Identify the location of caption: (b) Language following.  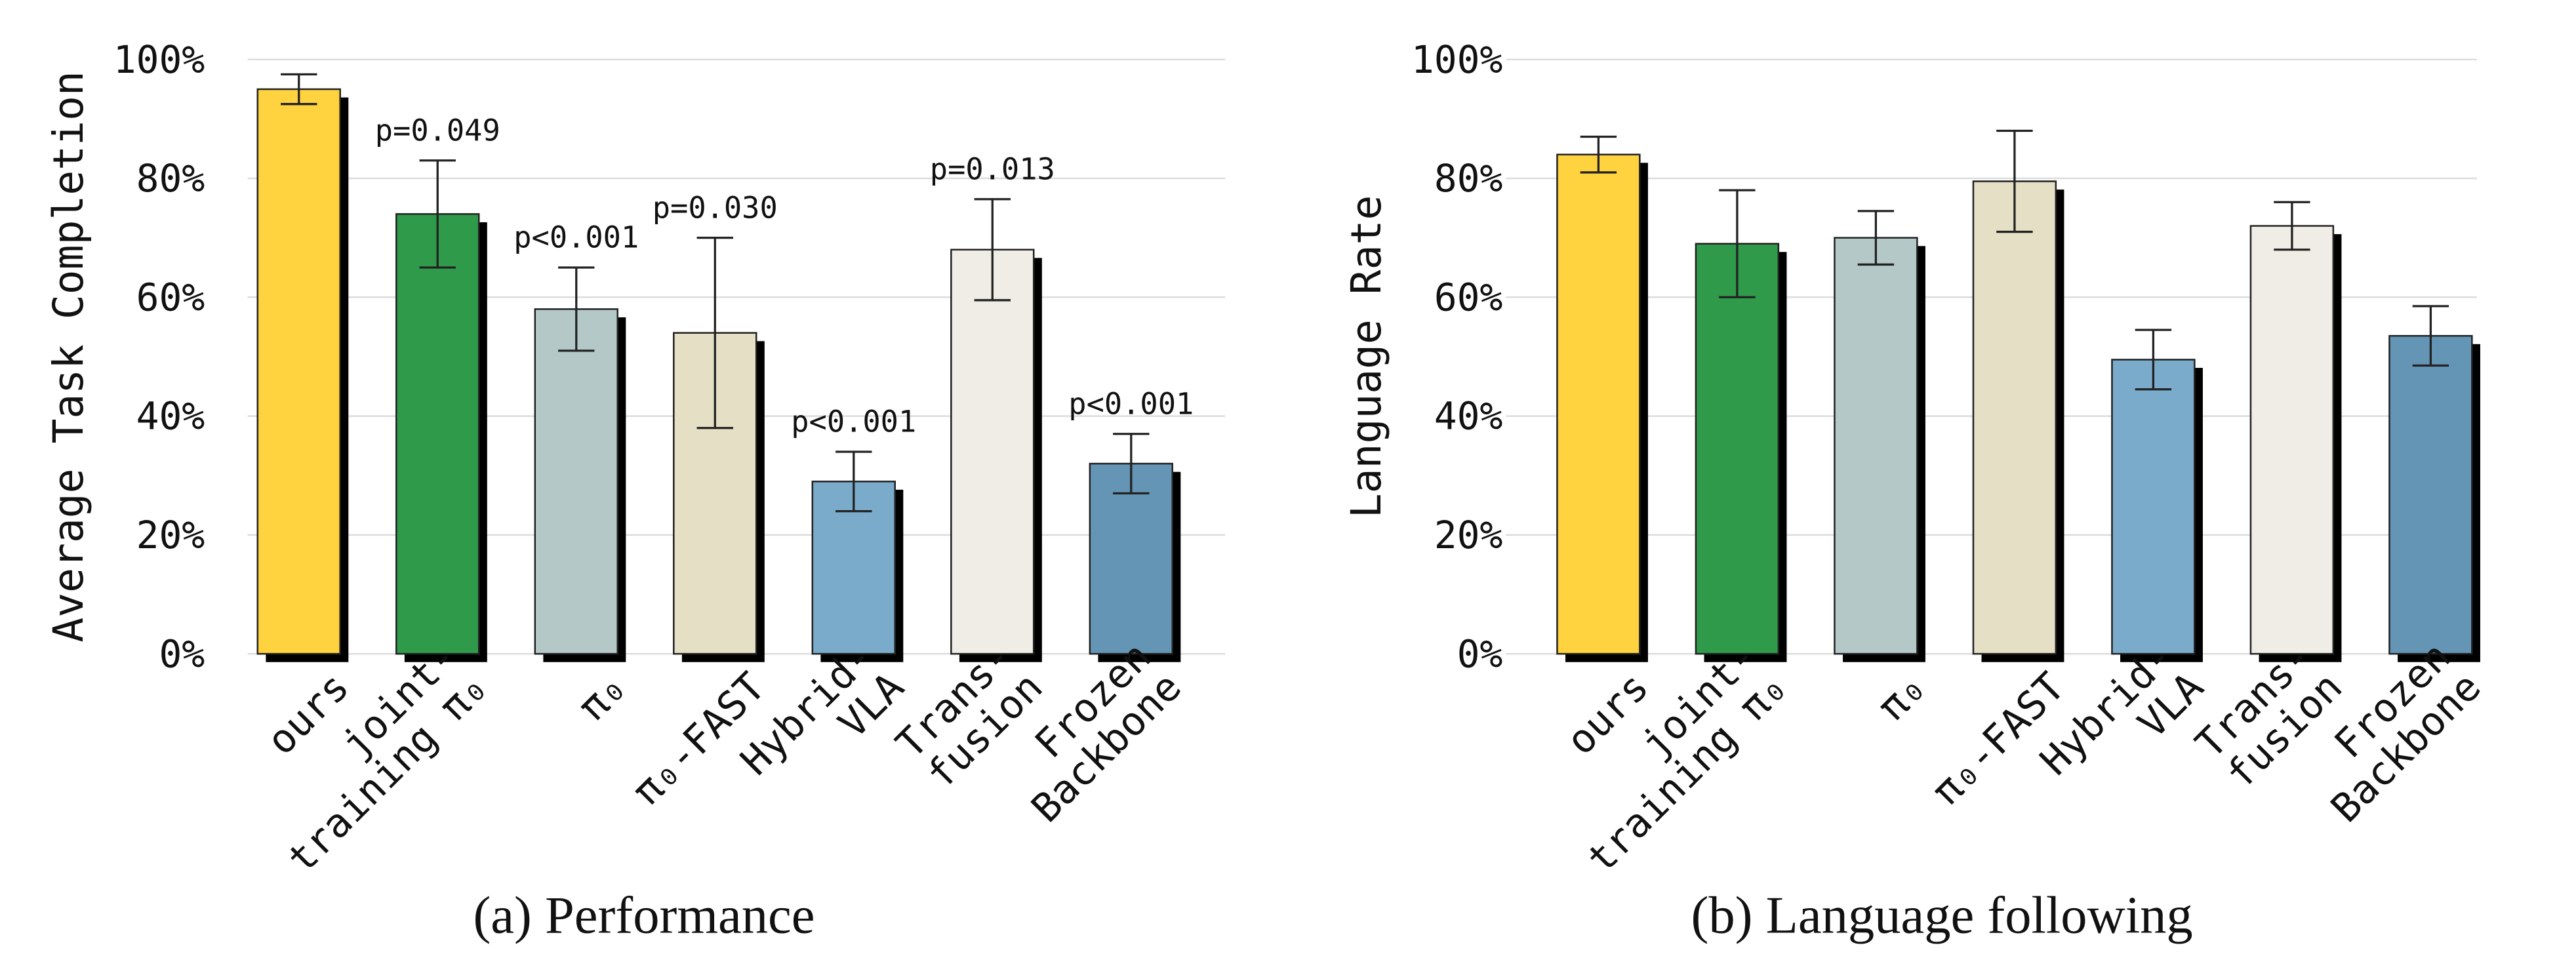
(1942, 915).